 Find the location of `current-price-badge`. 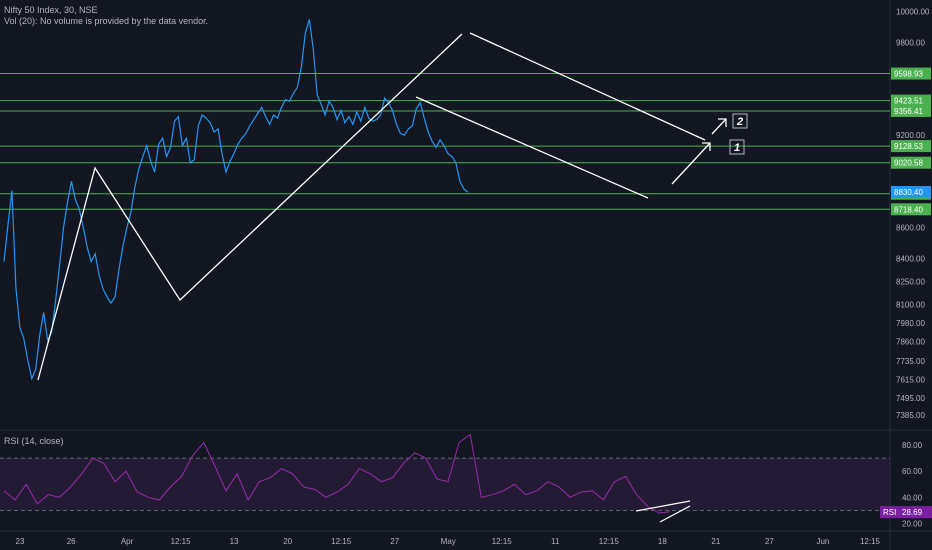

current-price-badge is located at coordinates (911, 192).